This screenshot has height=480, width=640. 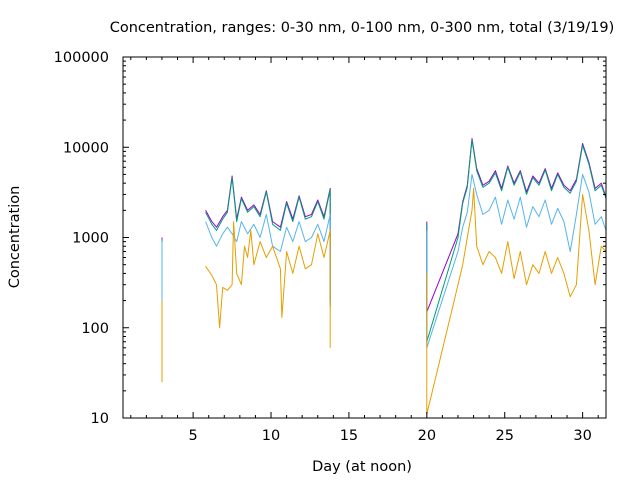 I want to click on x-tick-label: 30, so click(x=582, y=436).